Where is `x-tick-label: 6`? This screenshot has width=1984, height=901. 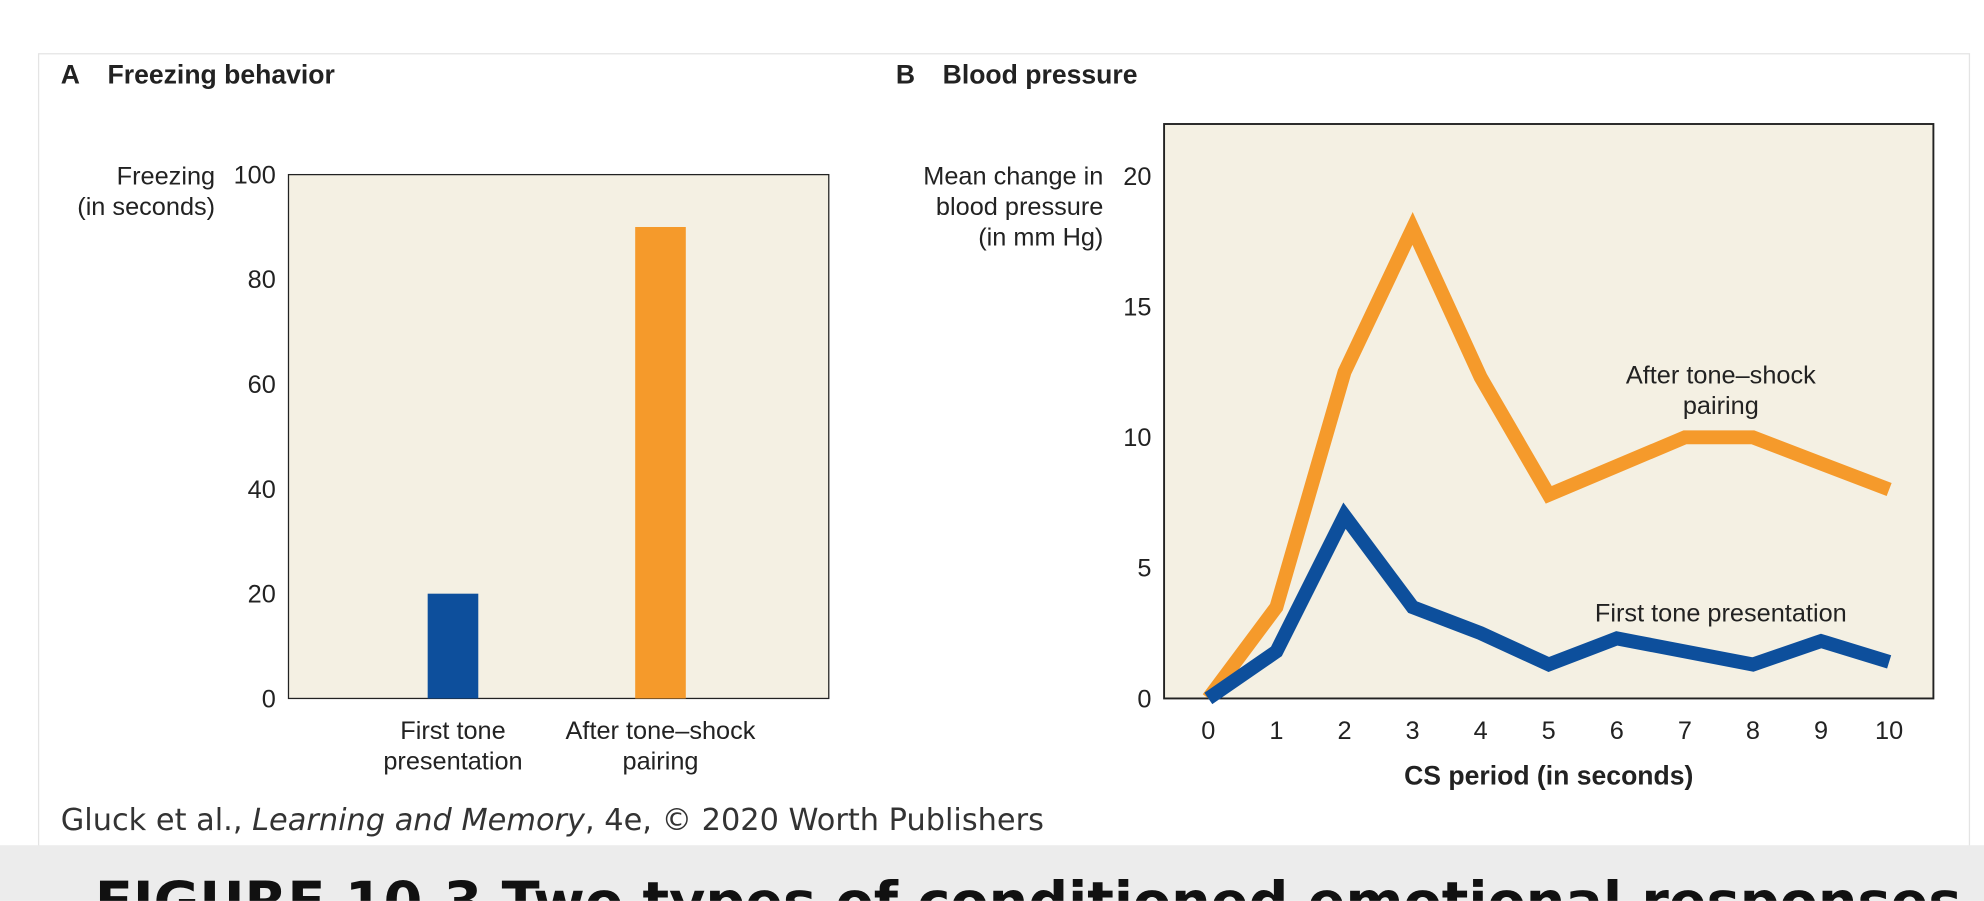
x-tick-label: 6 is located at coordinates (1617, 731).